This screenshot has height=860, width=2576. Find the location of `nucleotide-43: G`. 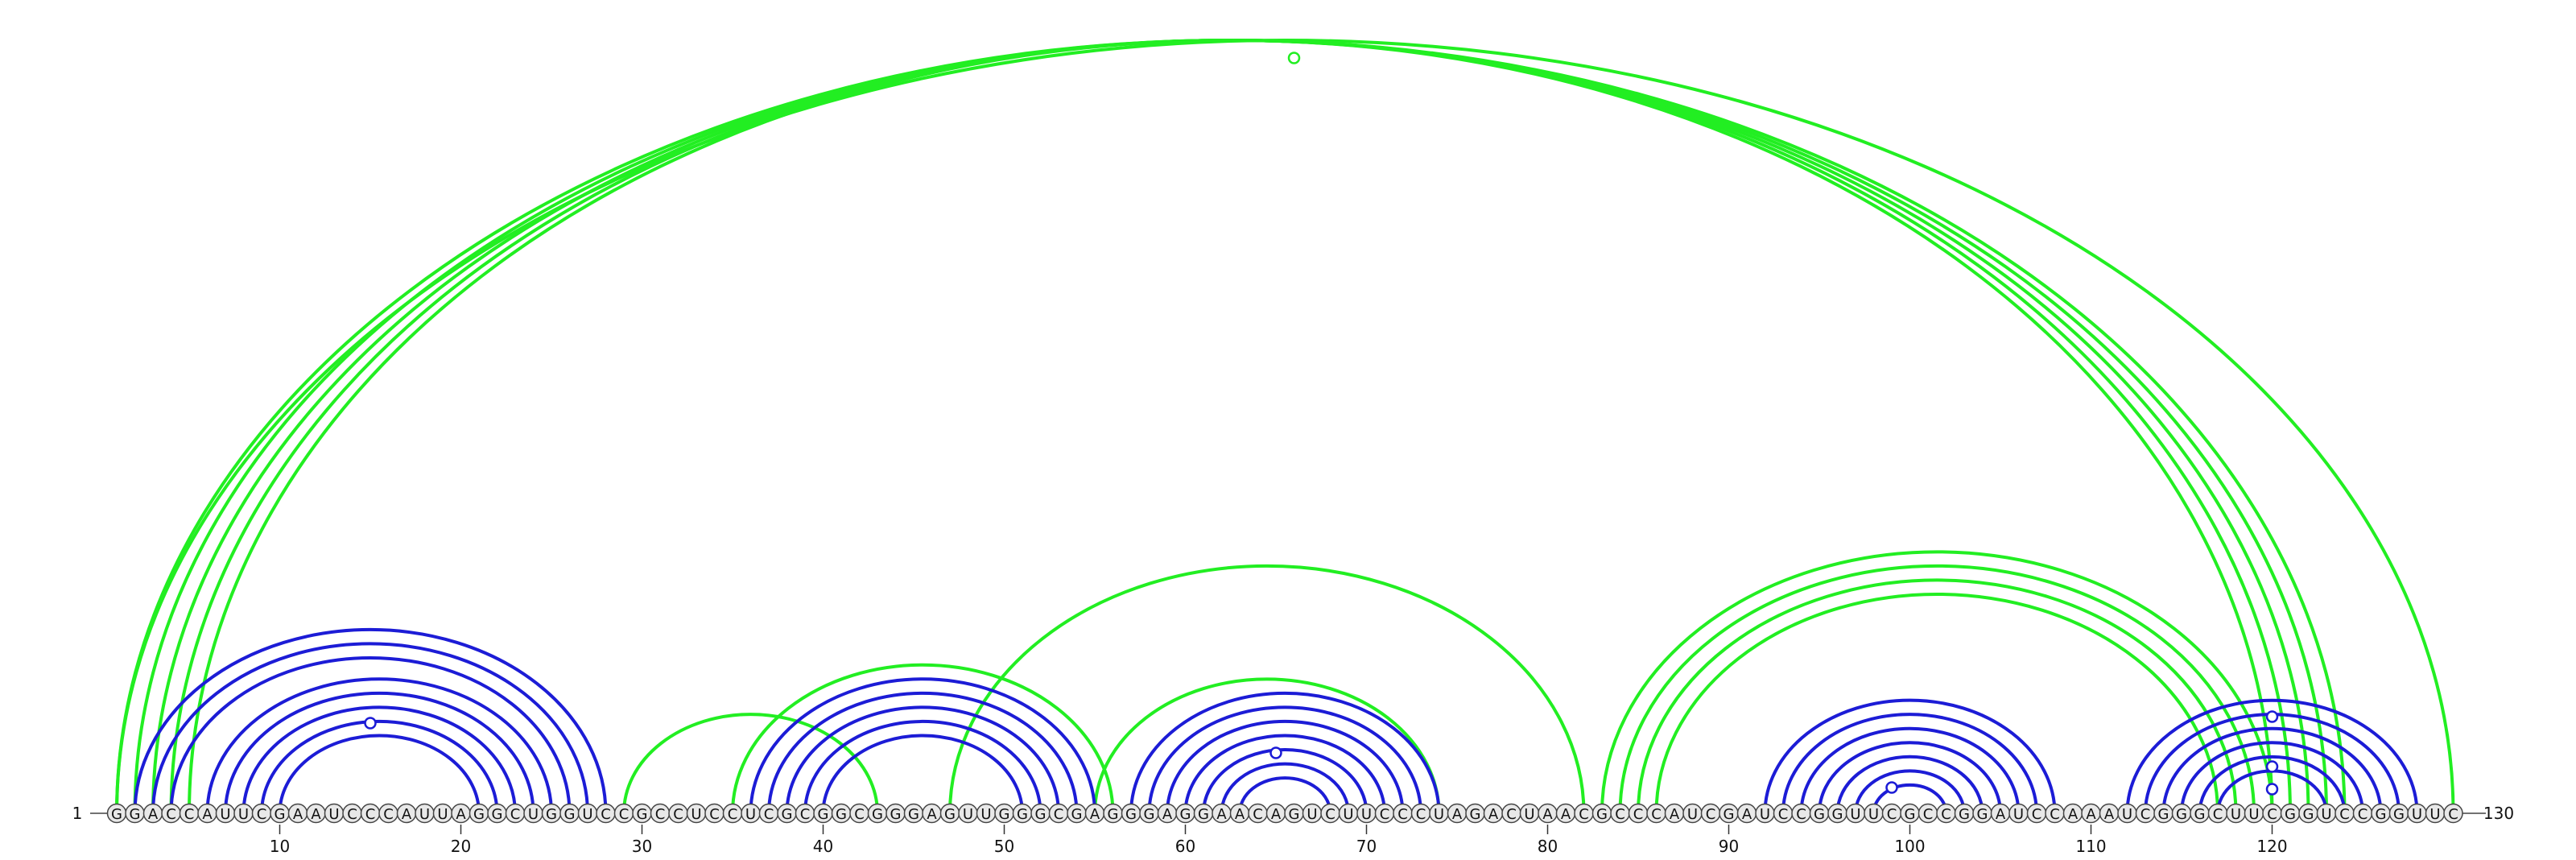

nucleotide-43: G is located at coordinates (877, 813).